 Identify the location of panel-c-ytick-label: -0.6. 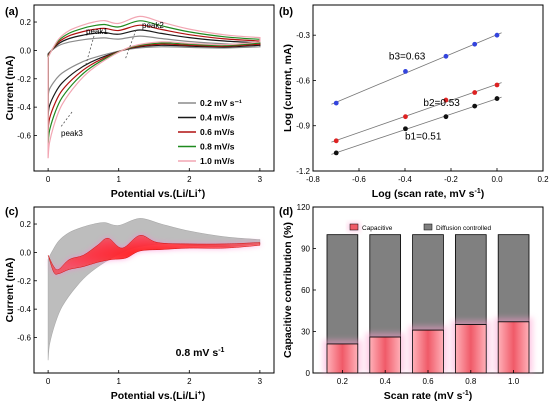
(24, 338).